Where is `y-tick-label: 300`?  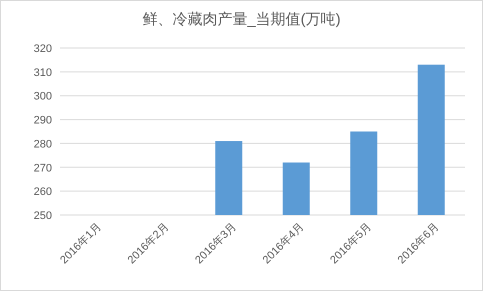
y-tick-label: 300 is located at coordinates (43, 96).